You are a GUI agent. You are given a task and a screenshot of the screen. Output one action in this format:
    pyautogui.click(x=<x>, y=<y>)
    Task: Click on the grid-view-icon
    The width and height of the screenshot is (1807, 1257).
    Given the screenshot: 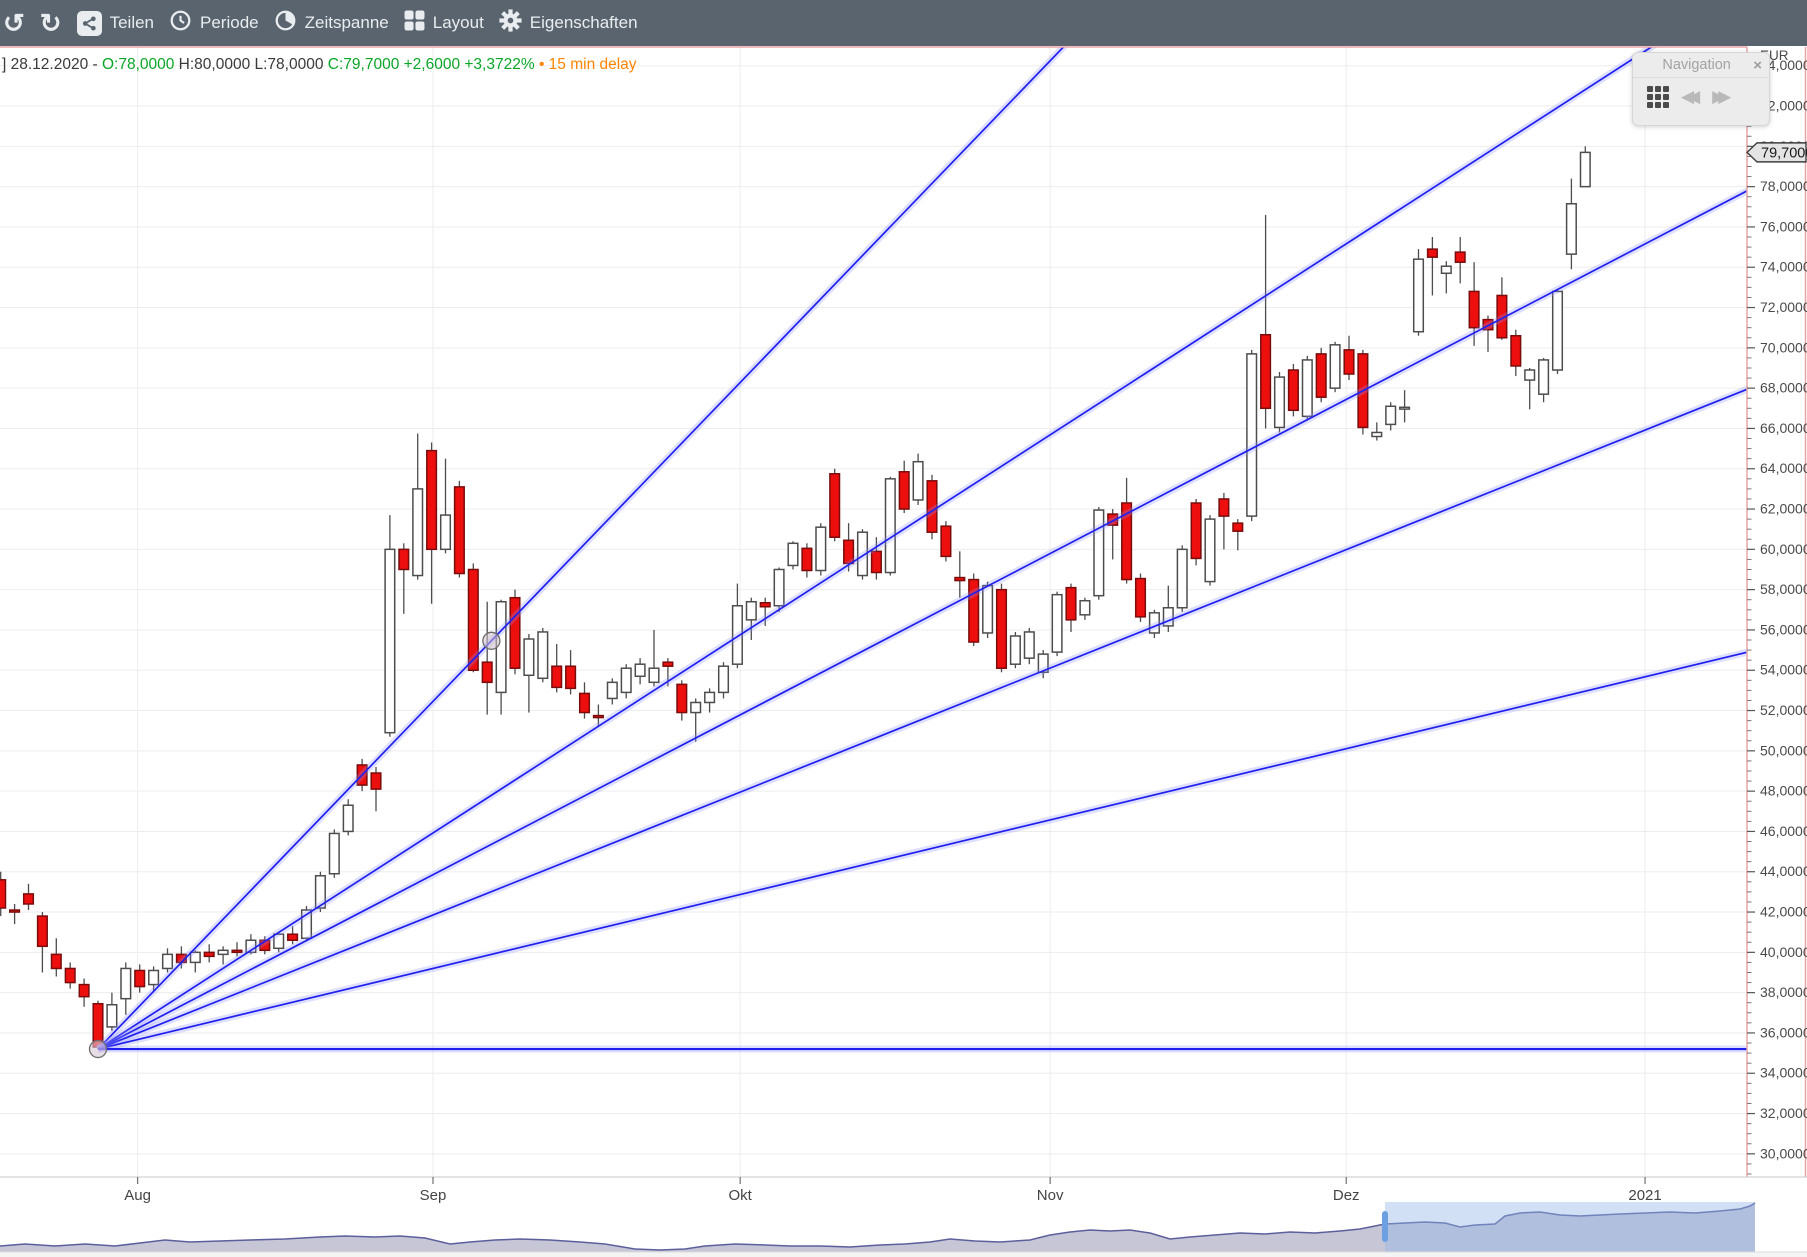 What is the action you would take?
    pyautogui.click(x=1658, y=97)
    